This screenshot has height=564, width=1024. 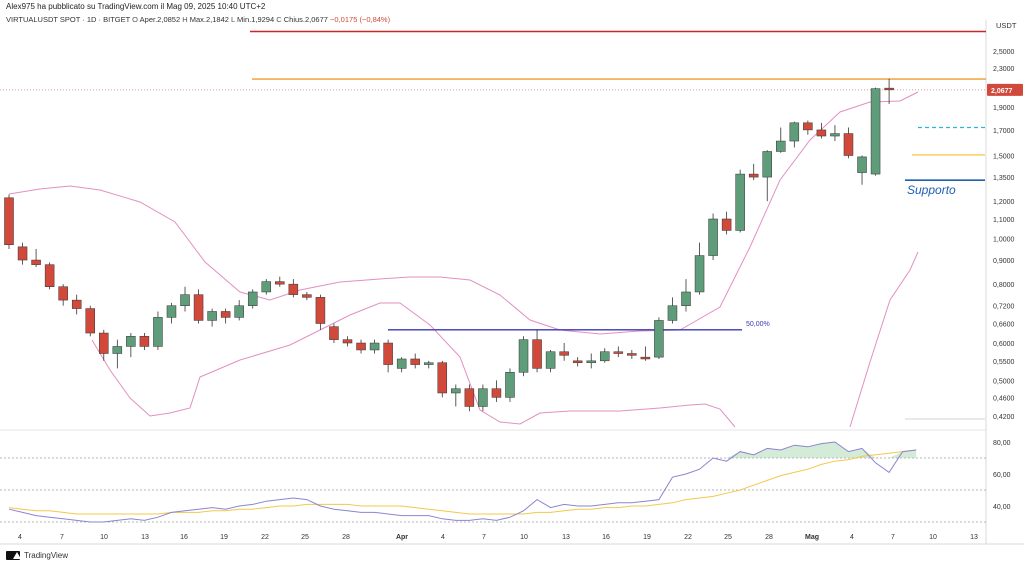 I want to click on open-label: O, so click(x=135, y=19).